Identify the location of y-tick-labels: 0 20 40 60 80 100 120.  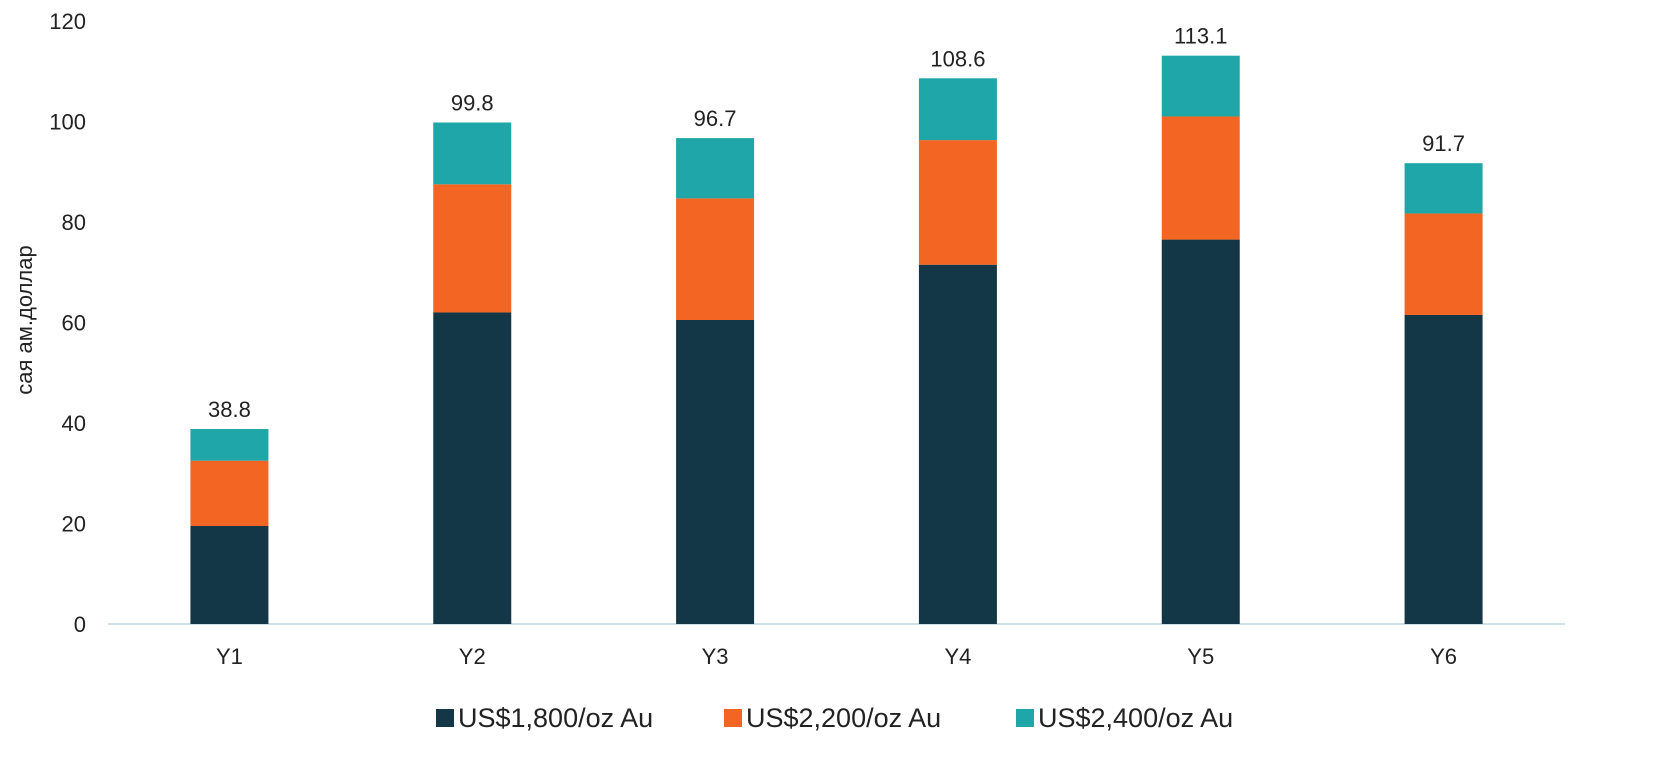
(67, 323).